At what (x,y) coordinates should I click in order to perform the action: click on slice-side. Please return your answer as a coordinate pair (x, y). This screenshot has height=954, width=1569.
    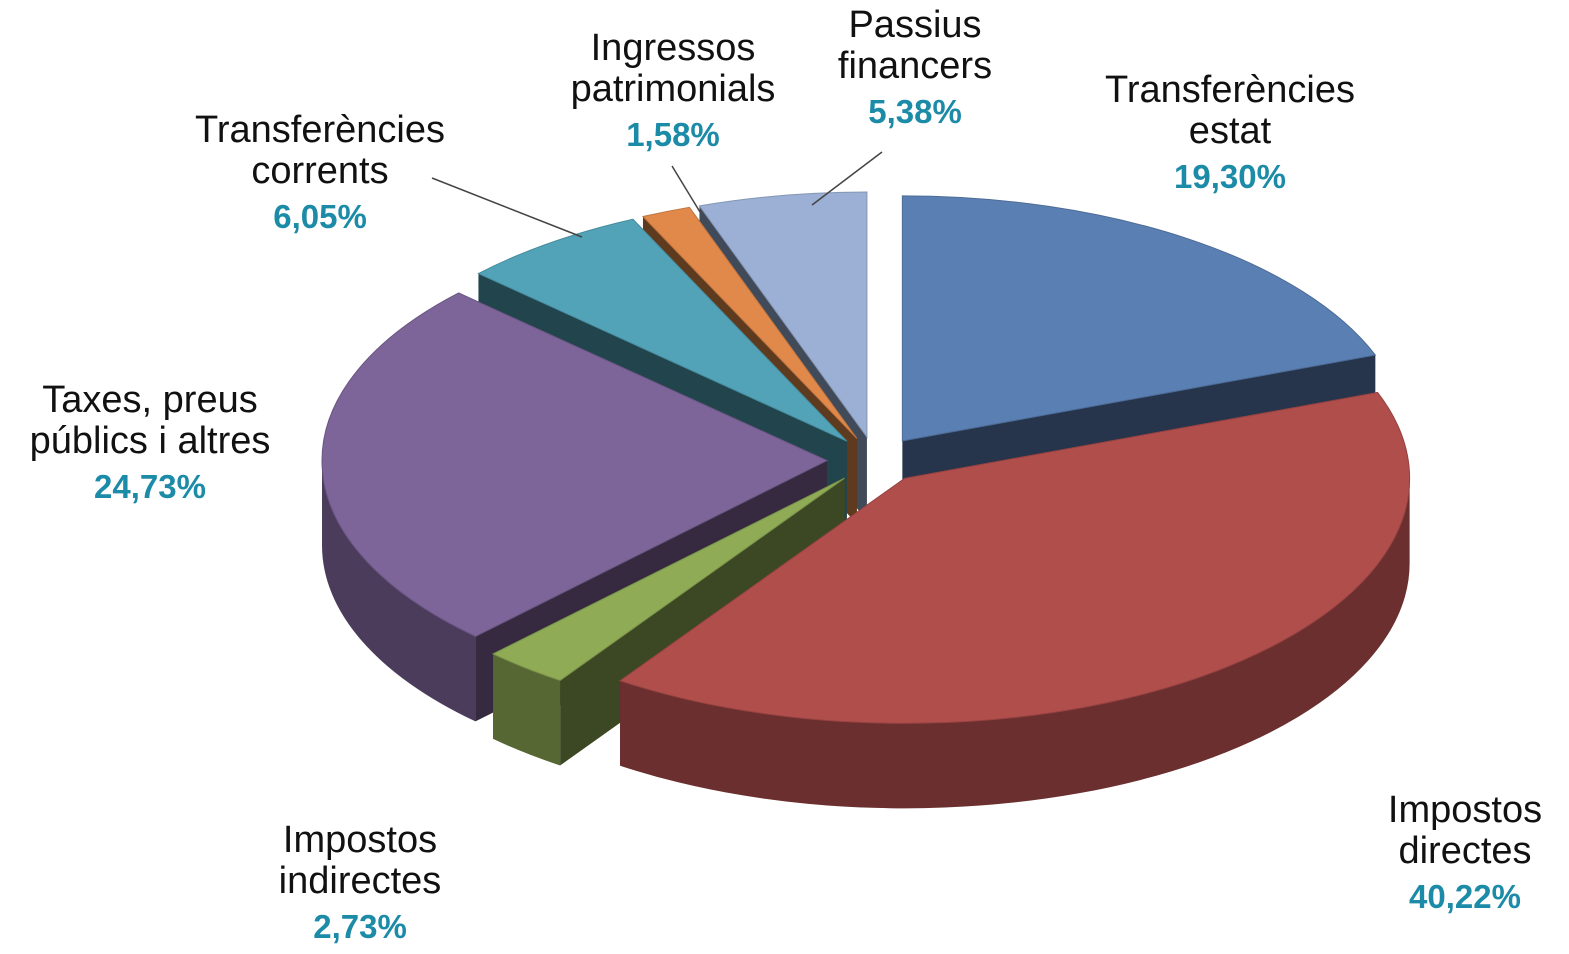
    Looking at the image, I should click on (669, 608).